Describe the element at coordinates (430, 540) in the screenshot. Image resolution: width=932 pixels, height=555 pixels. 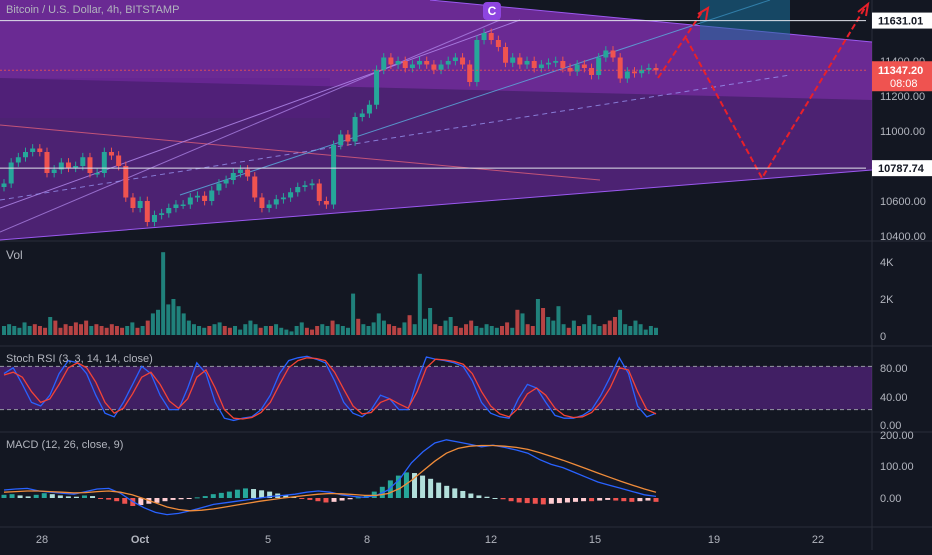
I see `time-axis: 28 Oct 5 8 12 15 19 22` at that location.